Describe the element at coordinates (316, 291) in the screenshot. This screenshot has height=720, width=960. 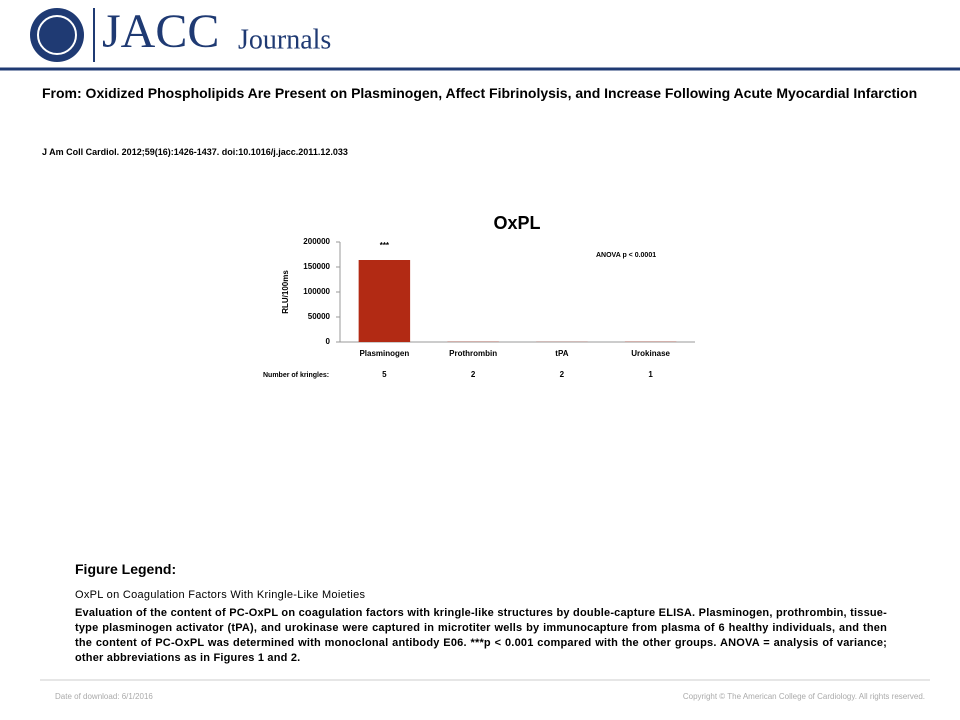
I see `y-tick-label: 100000` at that location.